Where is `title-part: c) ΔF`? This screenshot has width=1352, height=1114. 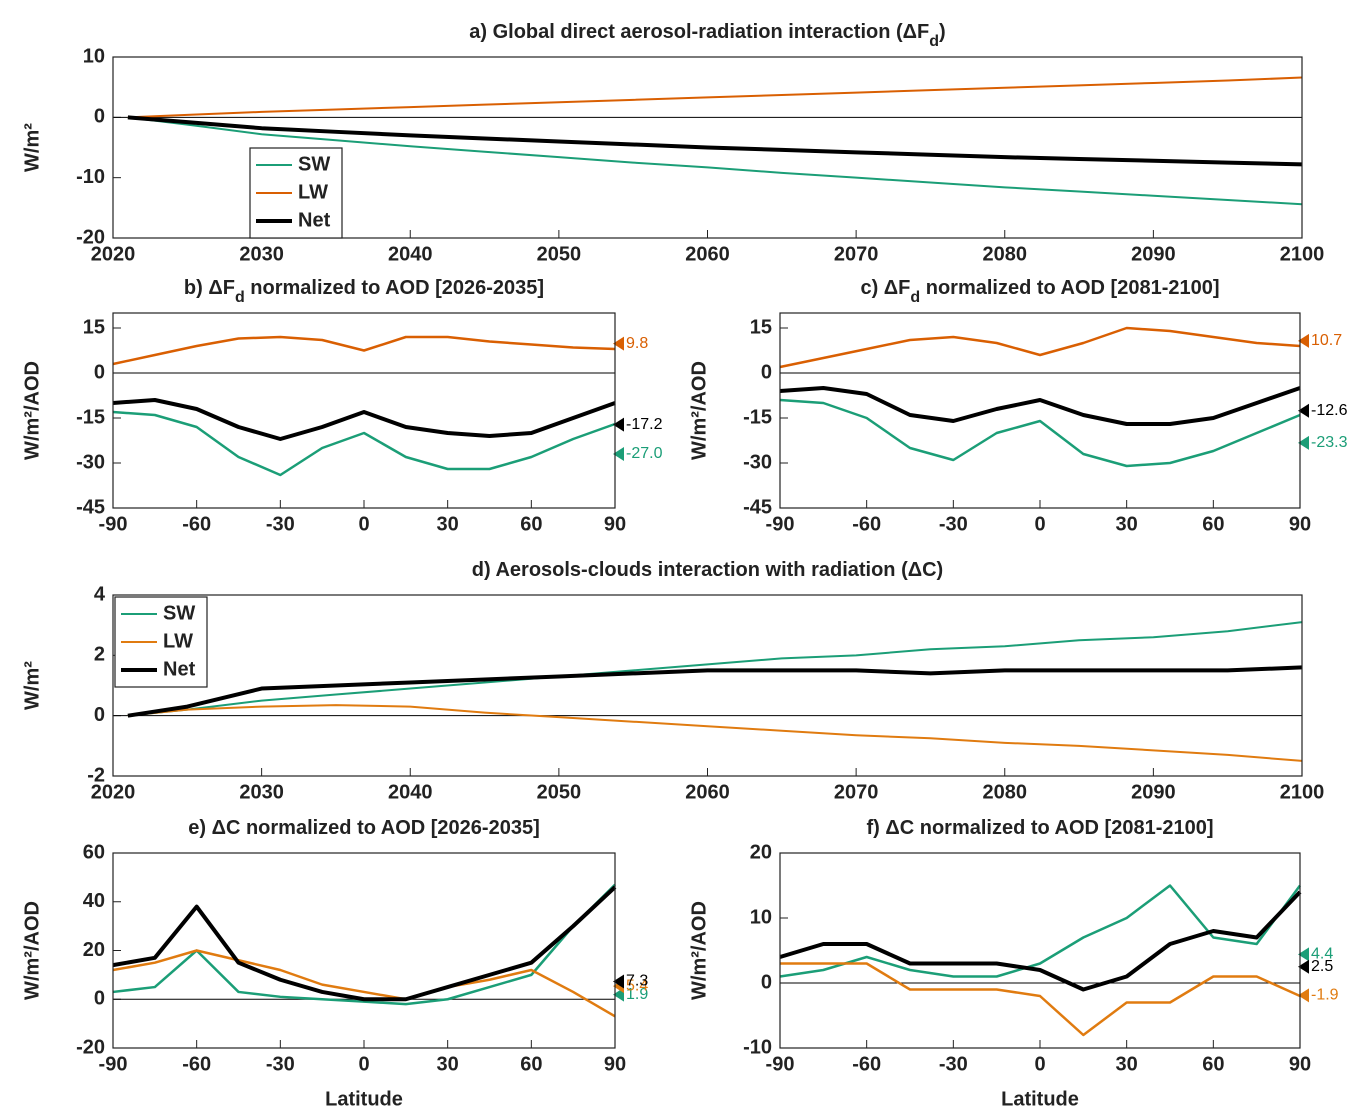 title-part: c) ΔF is located at coordinates (885, 288).